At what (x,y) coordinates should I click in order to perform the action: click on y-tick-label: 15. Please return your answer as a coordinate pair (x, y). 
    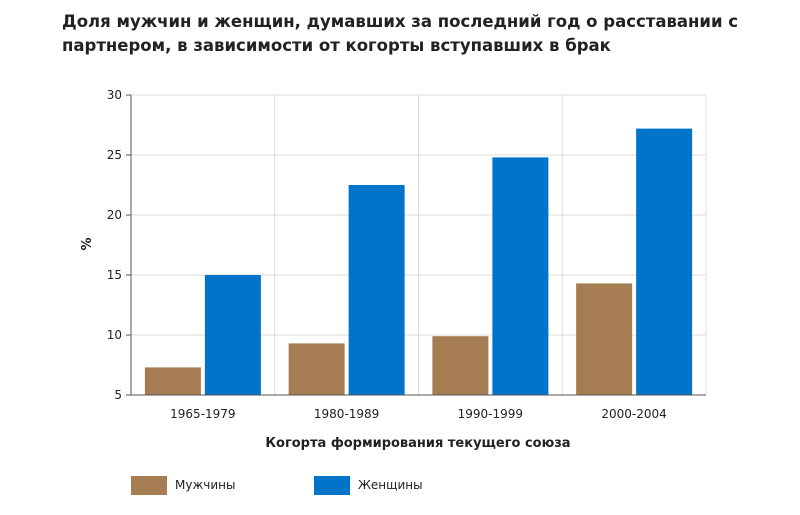
    Looking at the image, I should click on (114, 275).